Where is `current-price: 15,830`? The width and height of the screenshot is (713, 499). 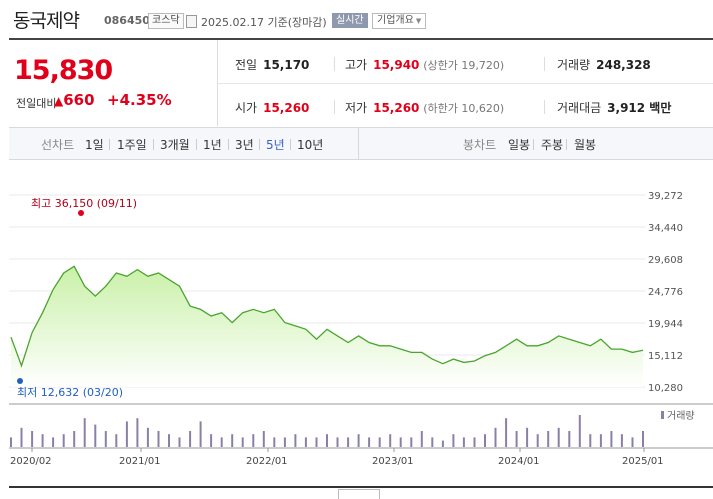
current-price: 15,830 is located at coordinates (63, 70).